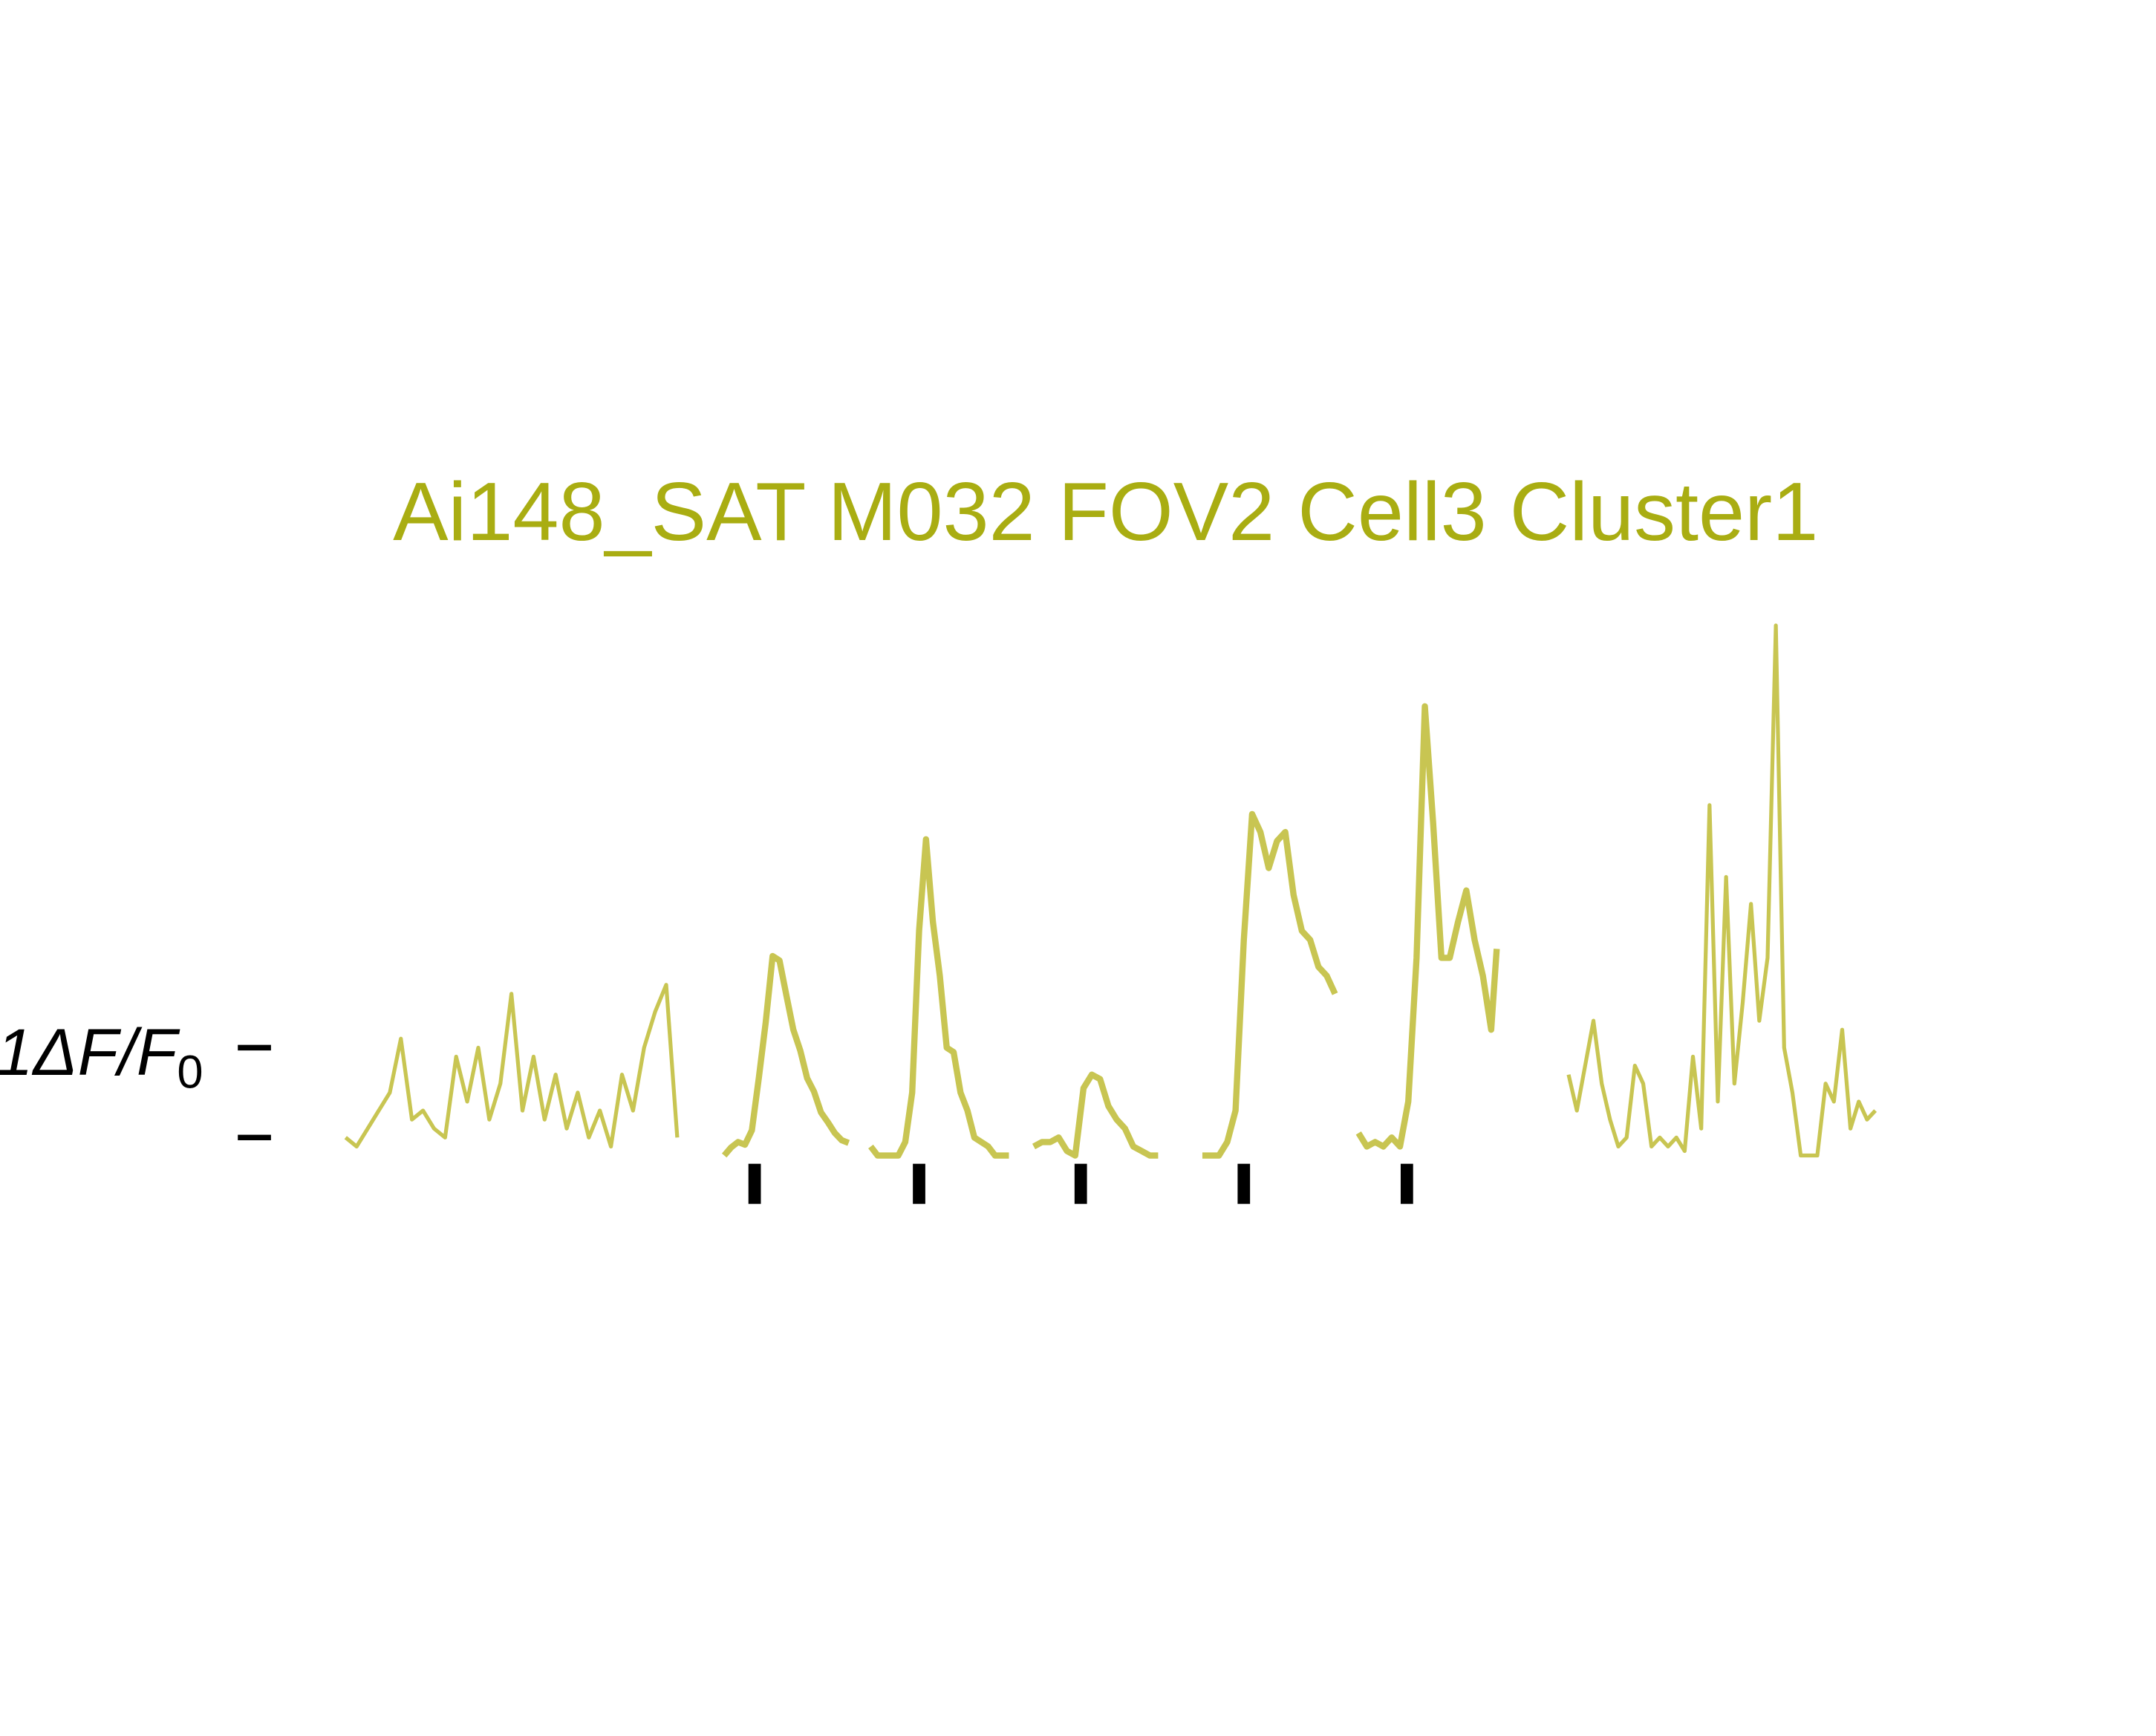  Describe the element at coordinates (1105, 511) in the screenshot. I see `chart-title: Ai148_SAT M032 FOV2 Cell3 Cluster1` at that location.